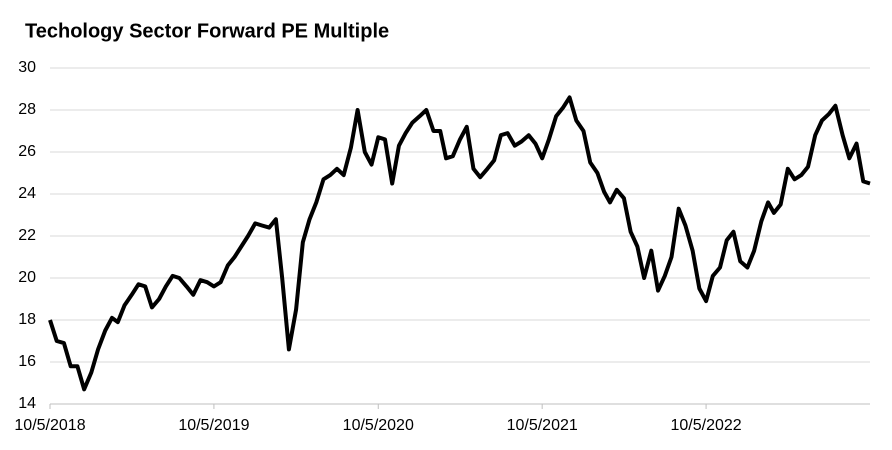 The image size is (892, 450). Describe the element at coordinates (207, 31) in the screenshot. I see `chart-title: Techology Sector Forward PE Multiple` at that location.